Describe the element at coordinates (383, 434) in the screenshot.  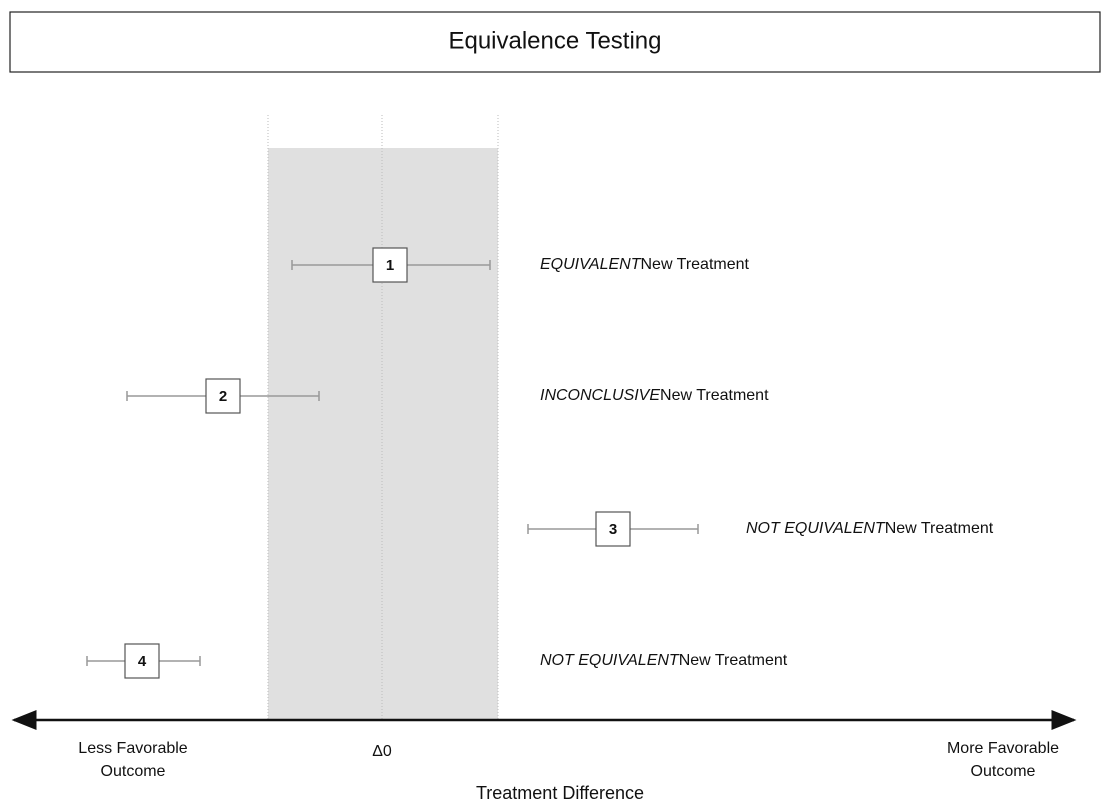
I see `equivalence-zone` at that location.